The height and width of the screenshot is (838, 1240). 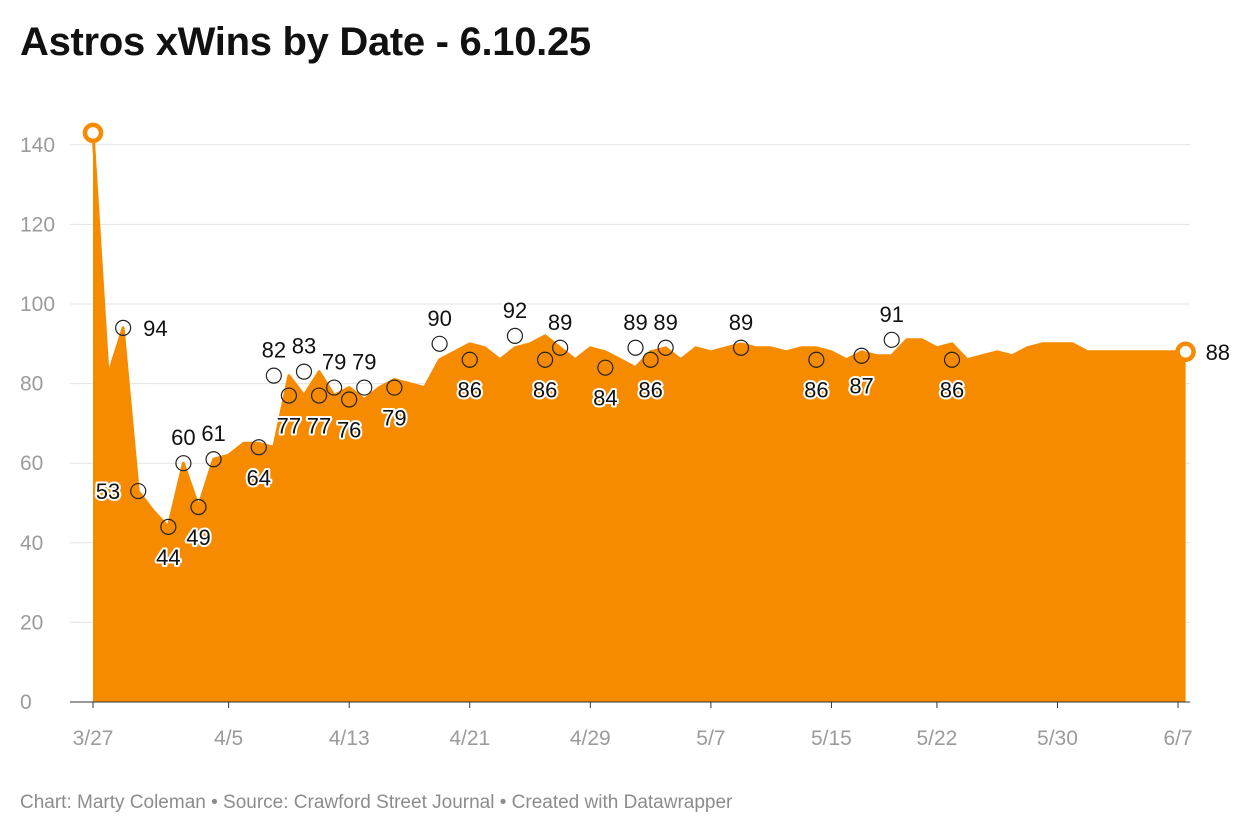 What do you see at coordinates (605, 398) in the screenshot?
I see `data-label: 84` at bounding box center [605, 398].